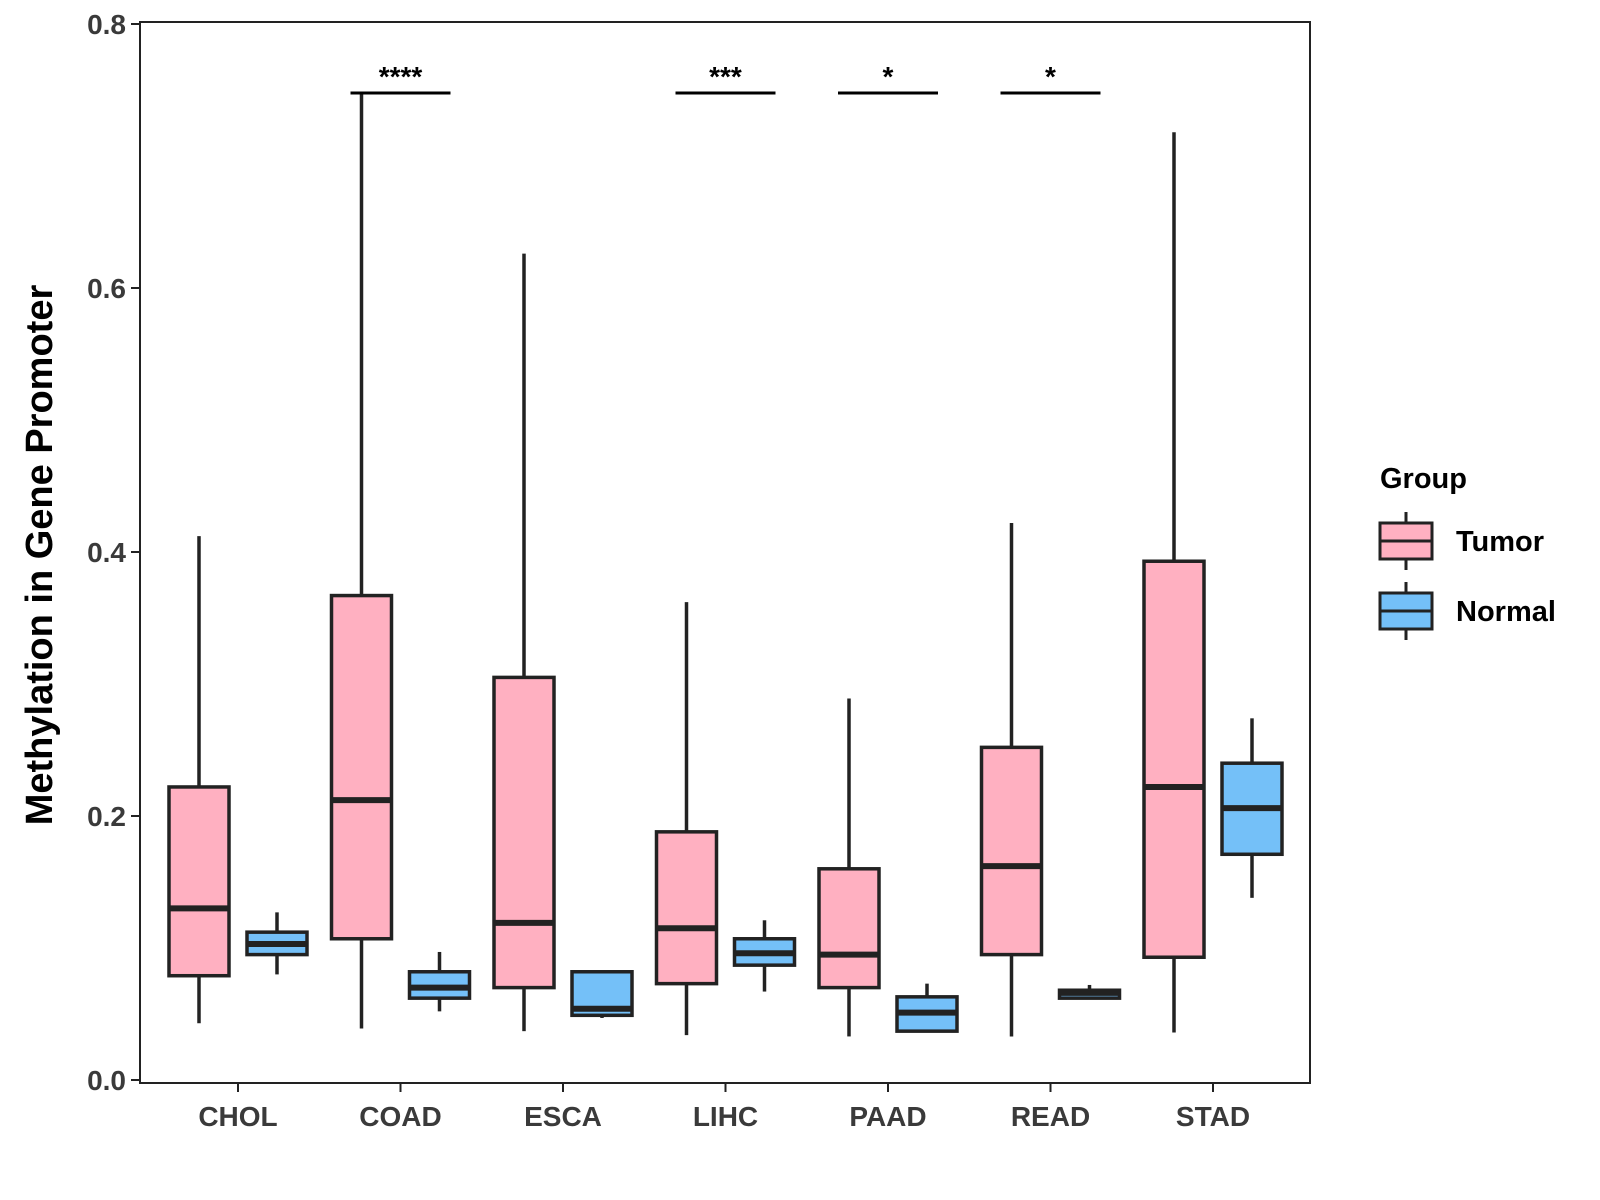 The width and height of the screenshot is (1600, 1200). I want to click on x-tick-label: COAD, so click(400, 1116).